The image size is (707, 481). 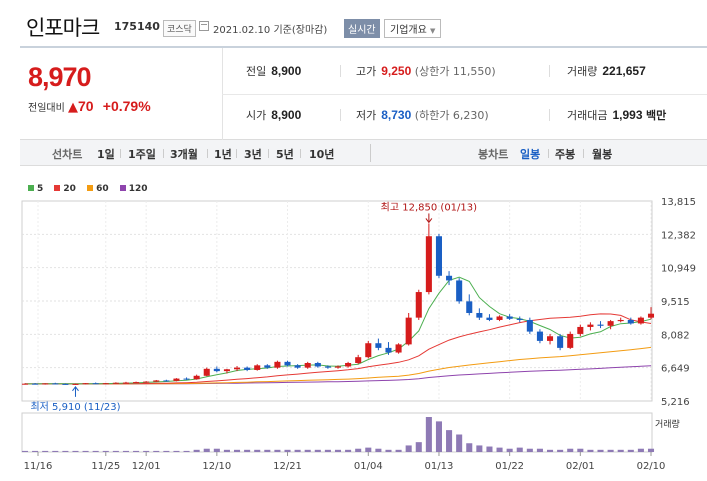 What do you see at coordinates (363, 153) in the screenshot?
I see `chart-tab-bar: 선차트 1일 1주일 3개월 1년 3년 5년 10년 봉차트 일봉 주봉 월봉` at bounding box center [363, 153].